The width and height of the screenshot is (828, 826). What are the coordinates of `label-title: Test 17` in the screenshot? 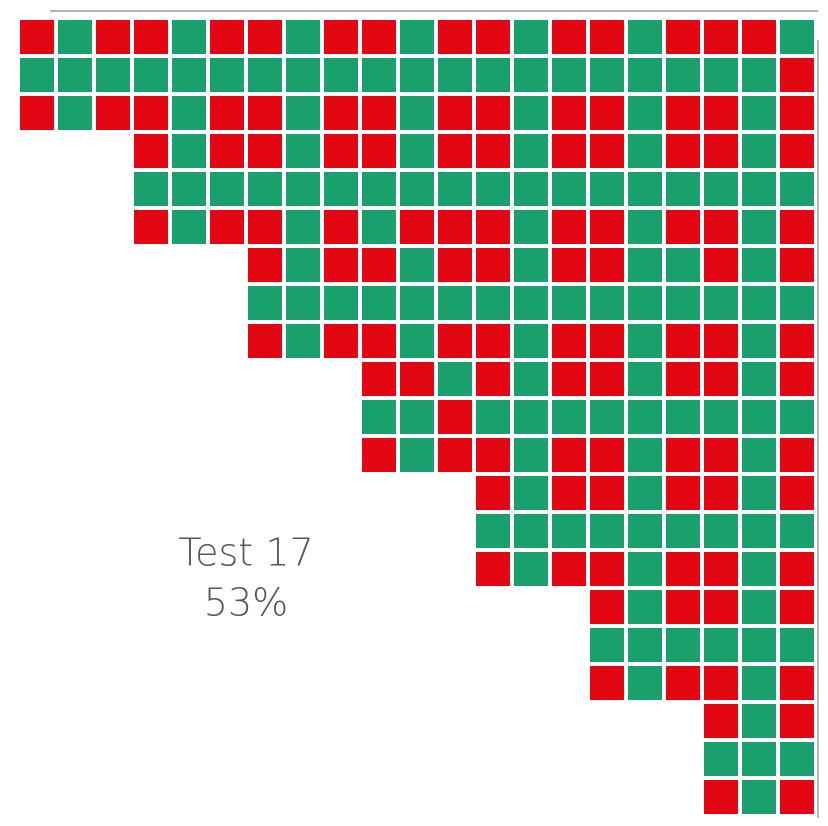 It's located at (245, 553).